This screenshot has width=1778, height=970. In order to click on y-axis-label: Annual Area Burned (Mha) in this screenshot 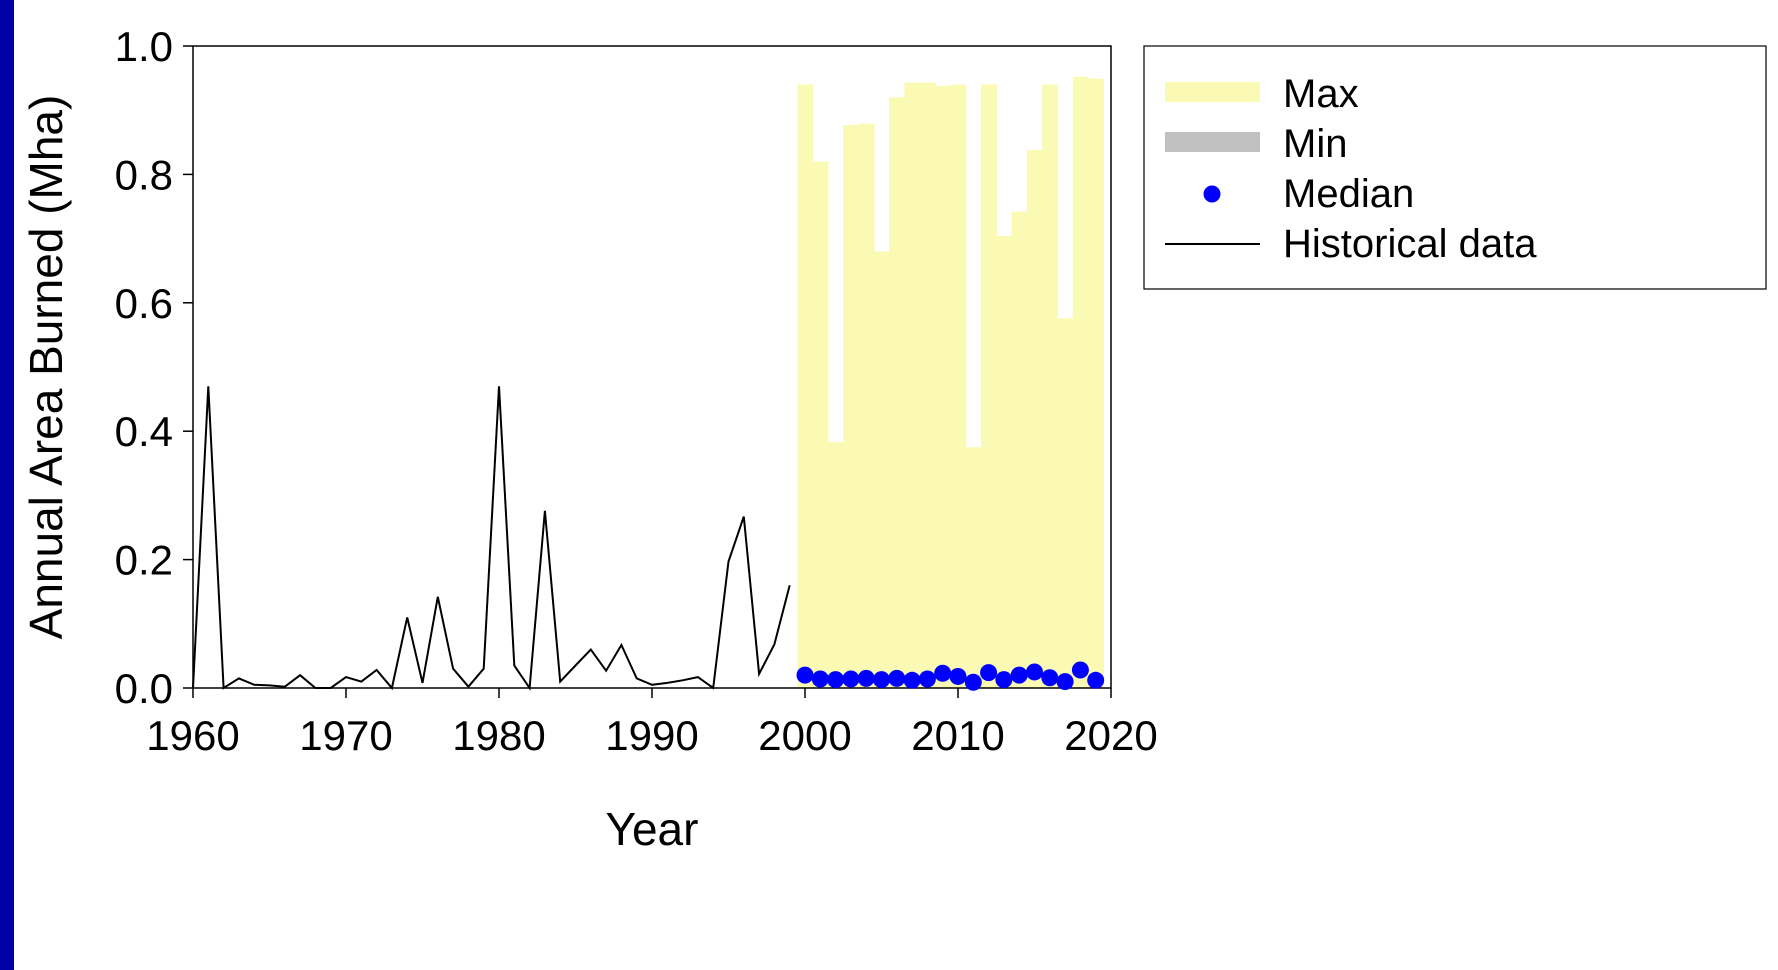, I will do `click(46, 367)`.